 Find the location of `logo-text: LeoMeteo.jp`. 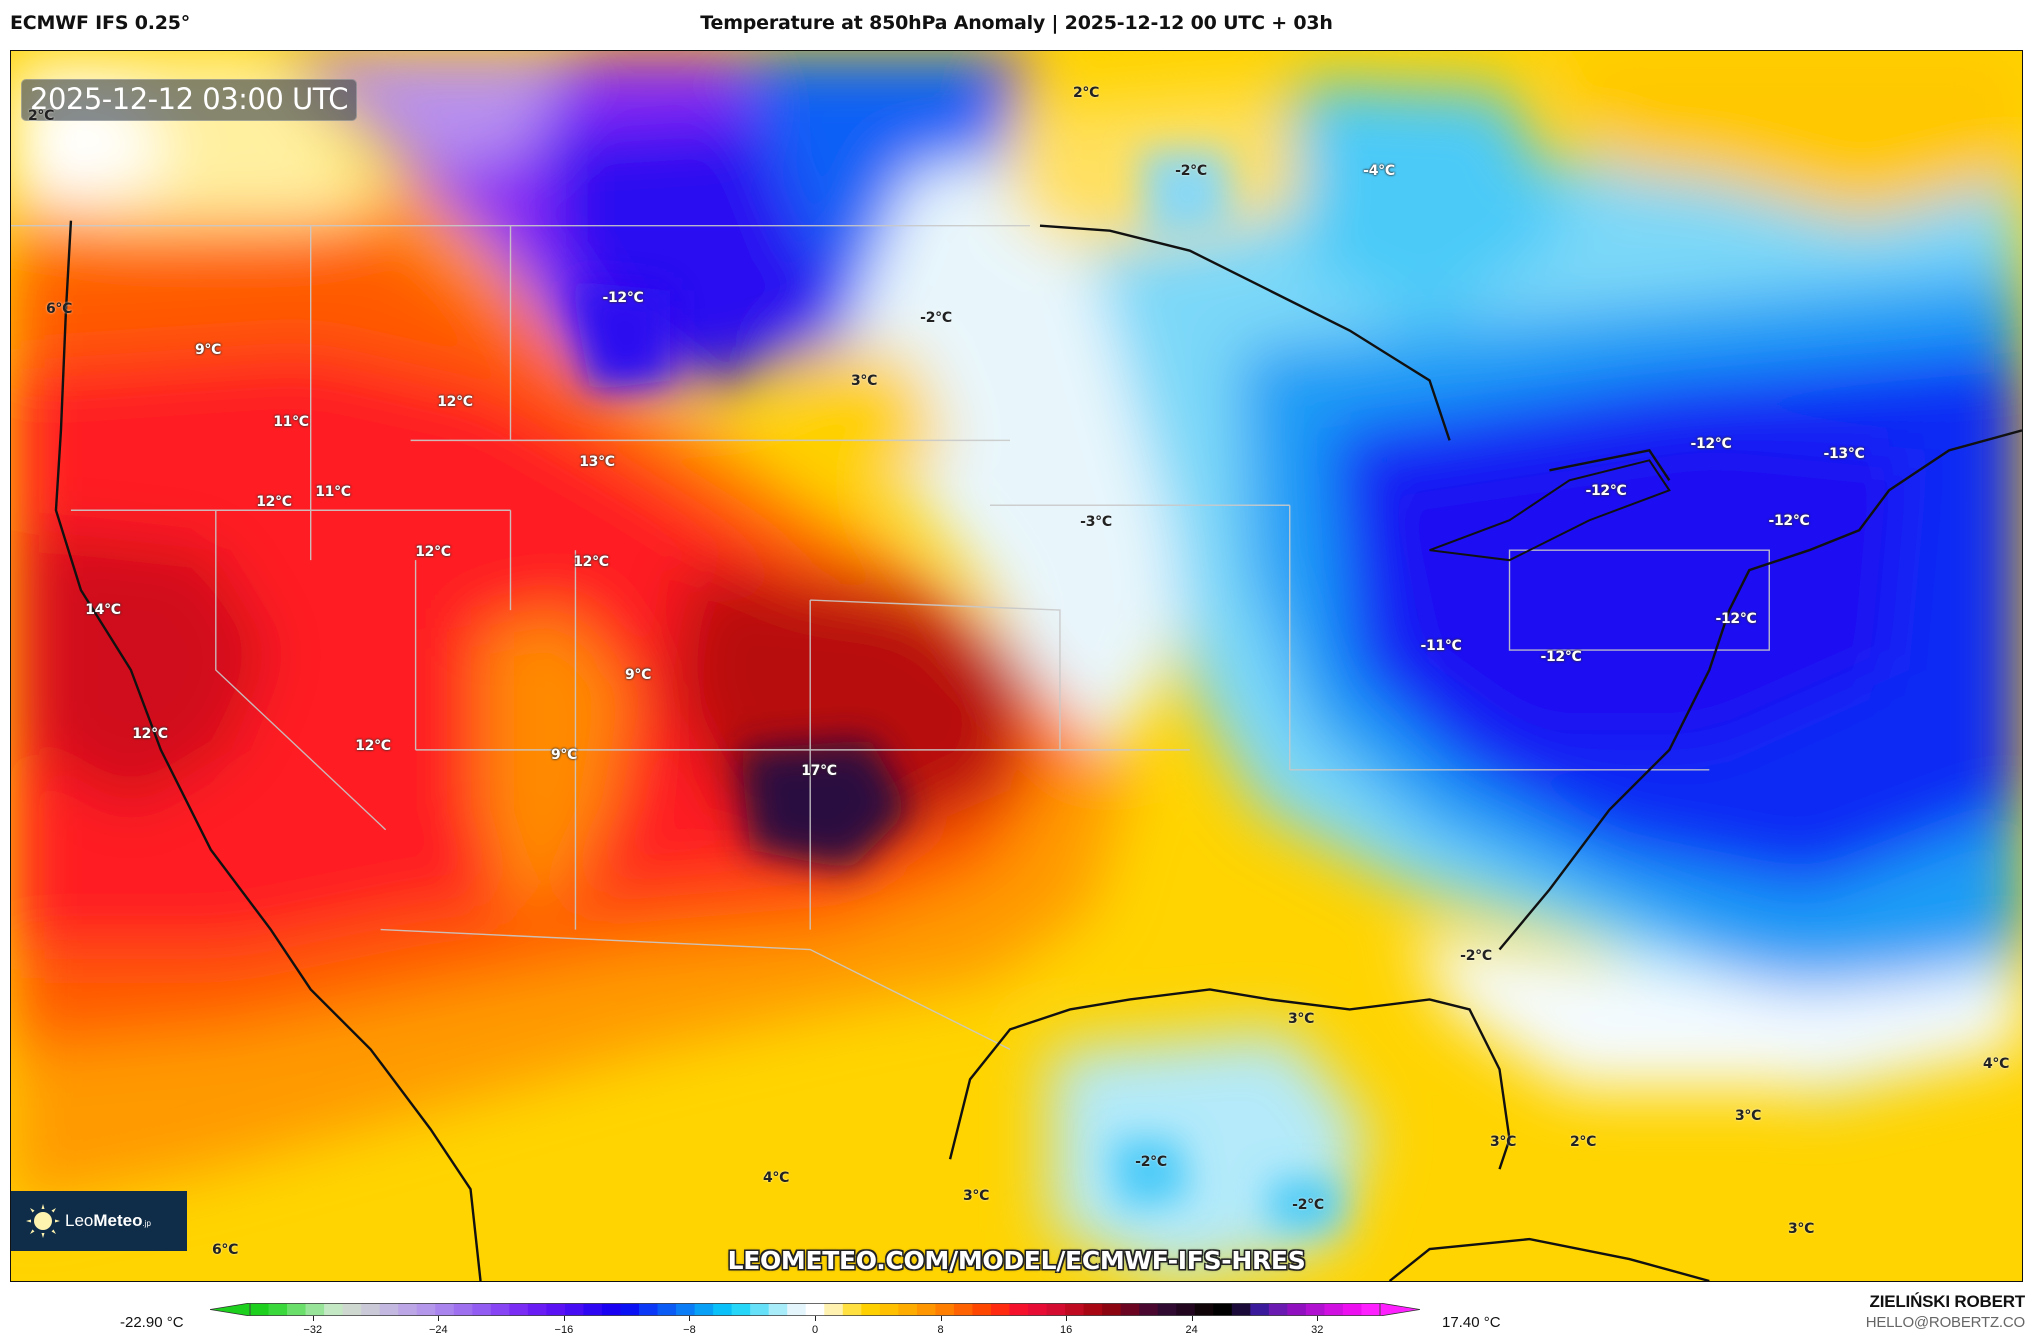

logo-text: LeoMeteo.jp is located at coordinates (108, 1220).